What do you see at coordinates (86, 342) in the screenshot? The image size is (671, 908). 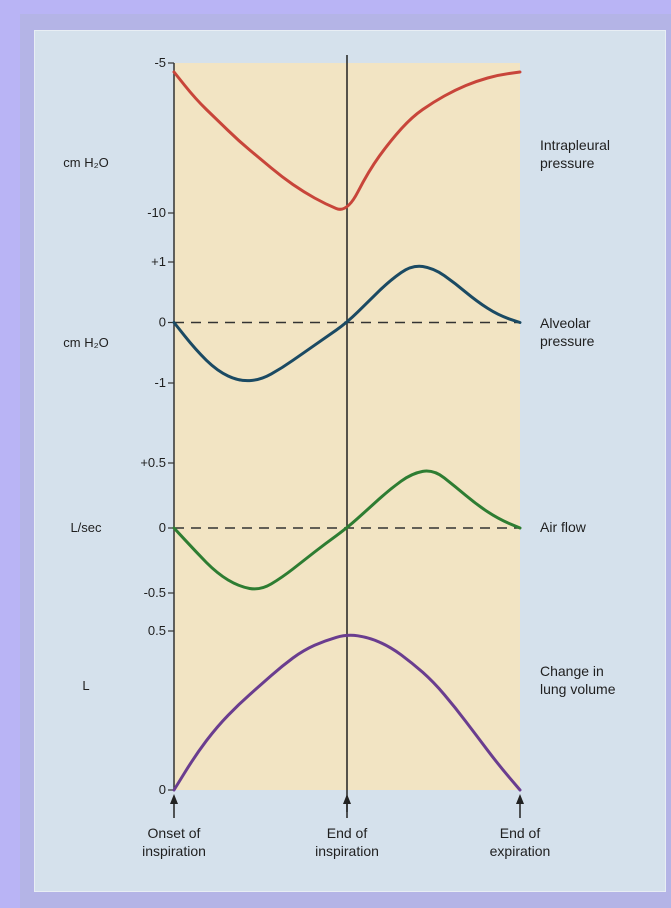 I see `alveolar-unit-label: cm H₂O` at bounding box center [86, 342].